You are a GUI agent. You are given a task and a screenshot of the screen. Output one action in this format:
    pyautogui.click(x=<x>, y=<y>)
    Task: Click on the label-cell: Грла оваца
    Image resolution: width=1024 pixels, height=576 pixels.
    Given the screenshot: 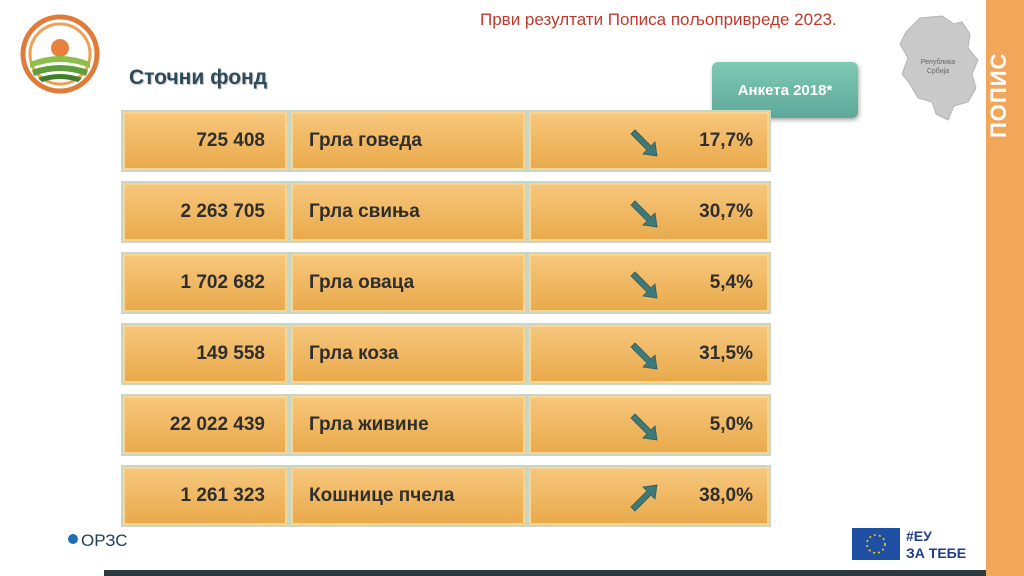 What is the action you would take?
    pyautogui.click(x=408, y=283)
    